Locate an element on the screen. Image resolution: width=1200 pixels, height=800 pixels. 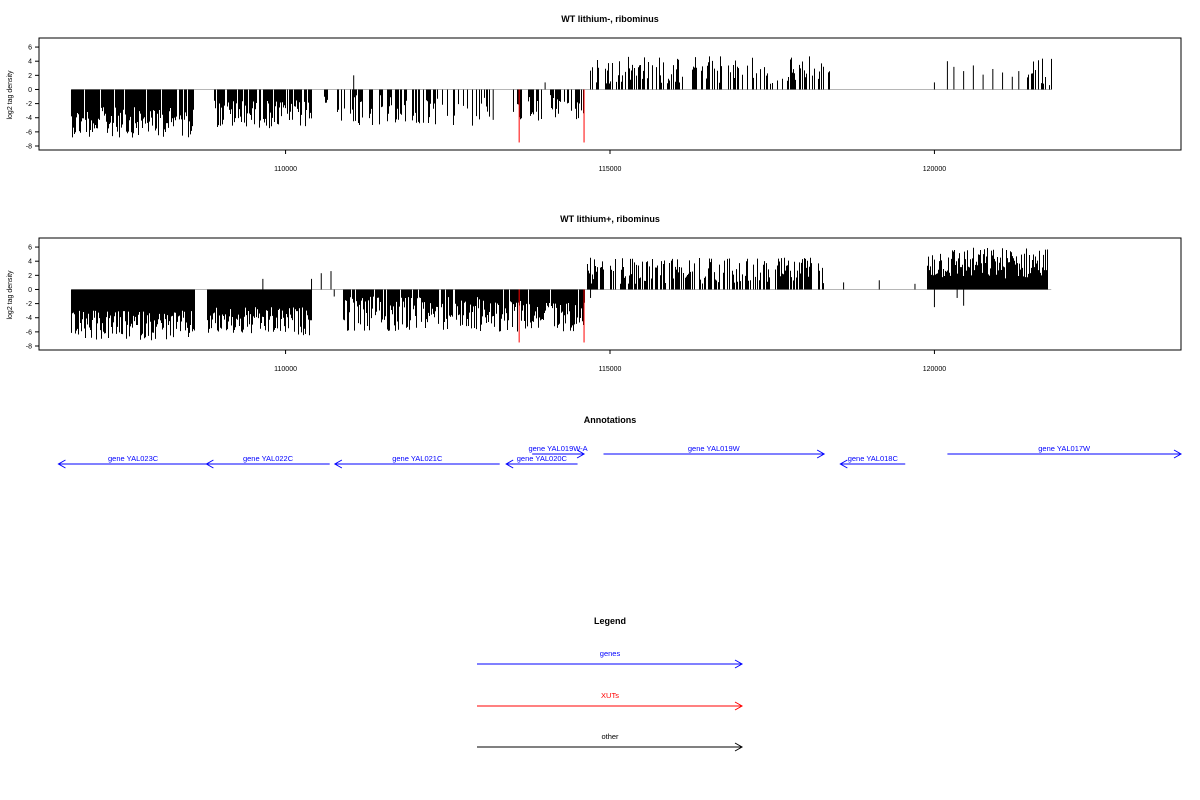
legend-label: XUTs is located at coordinates (610, 695).